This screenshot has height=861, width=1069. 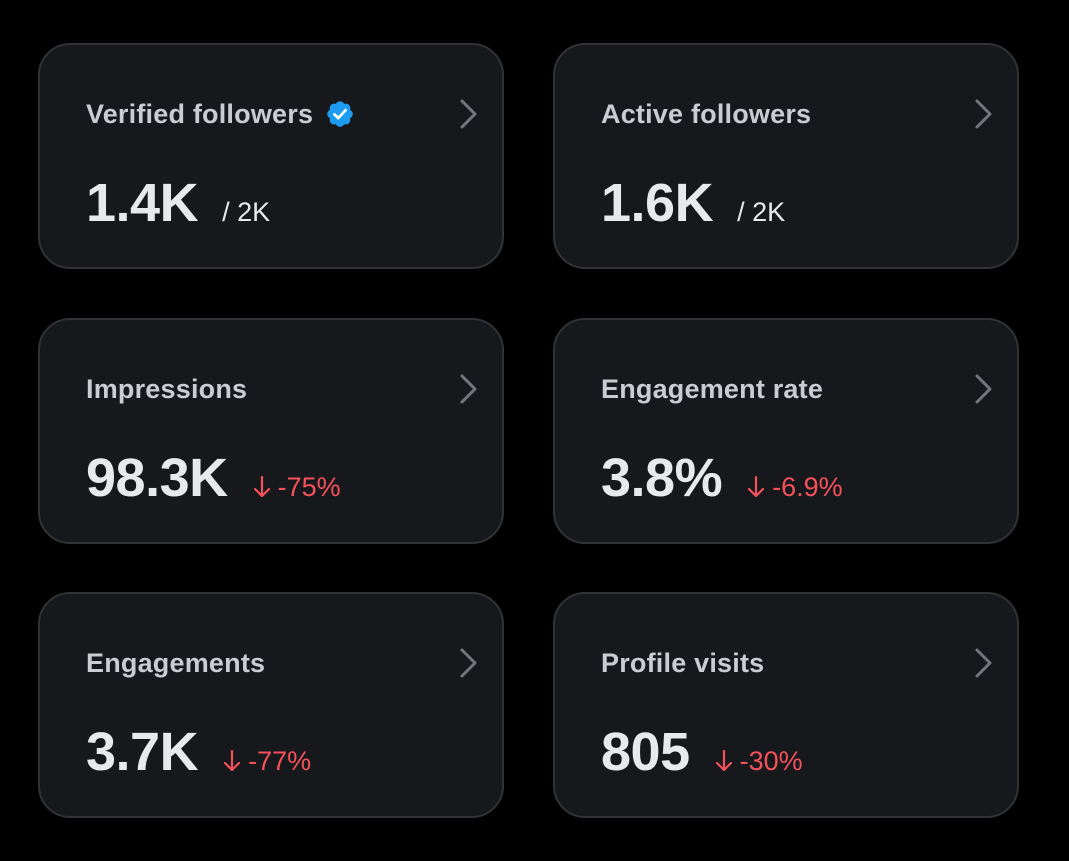 What do you see at coordinates (645, 752) in the screenshot?
I see `metric-value: 805` at bounding box center [645, 752].